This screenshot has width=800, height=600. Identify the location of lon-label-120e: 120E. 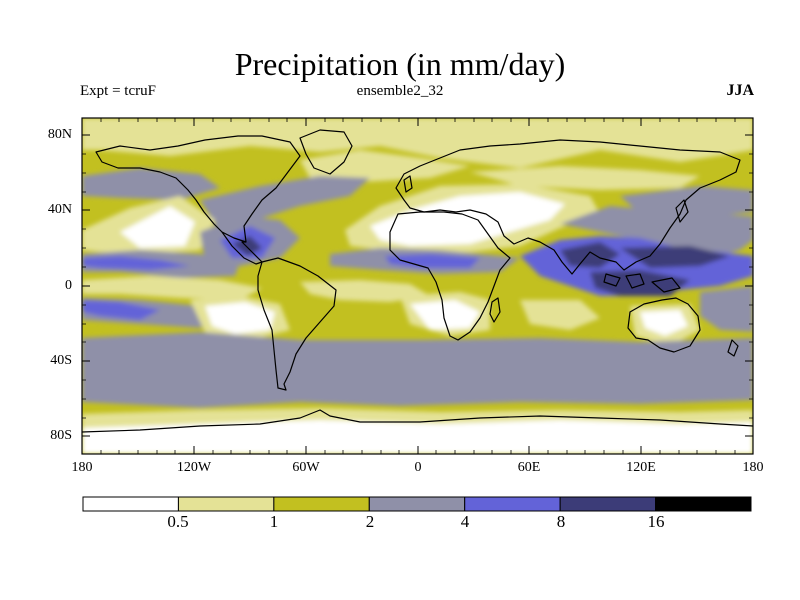
(641, 467).